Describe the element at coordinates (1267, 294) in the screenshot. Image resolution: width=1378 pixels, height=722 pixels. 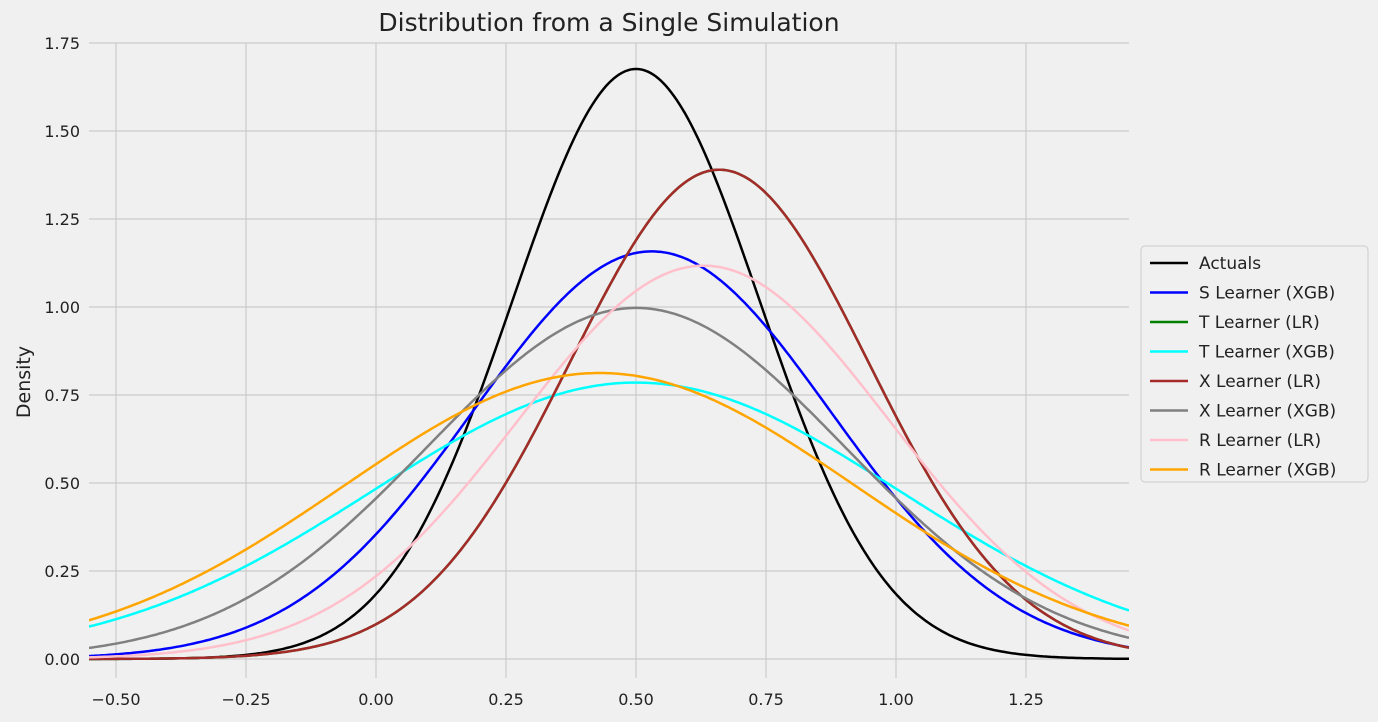
I see `legend-label: S Learner (XGB)` at that location.